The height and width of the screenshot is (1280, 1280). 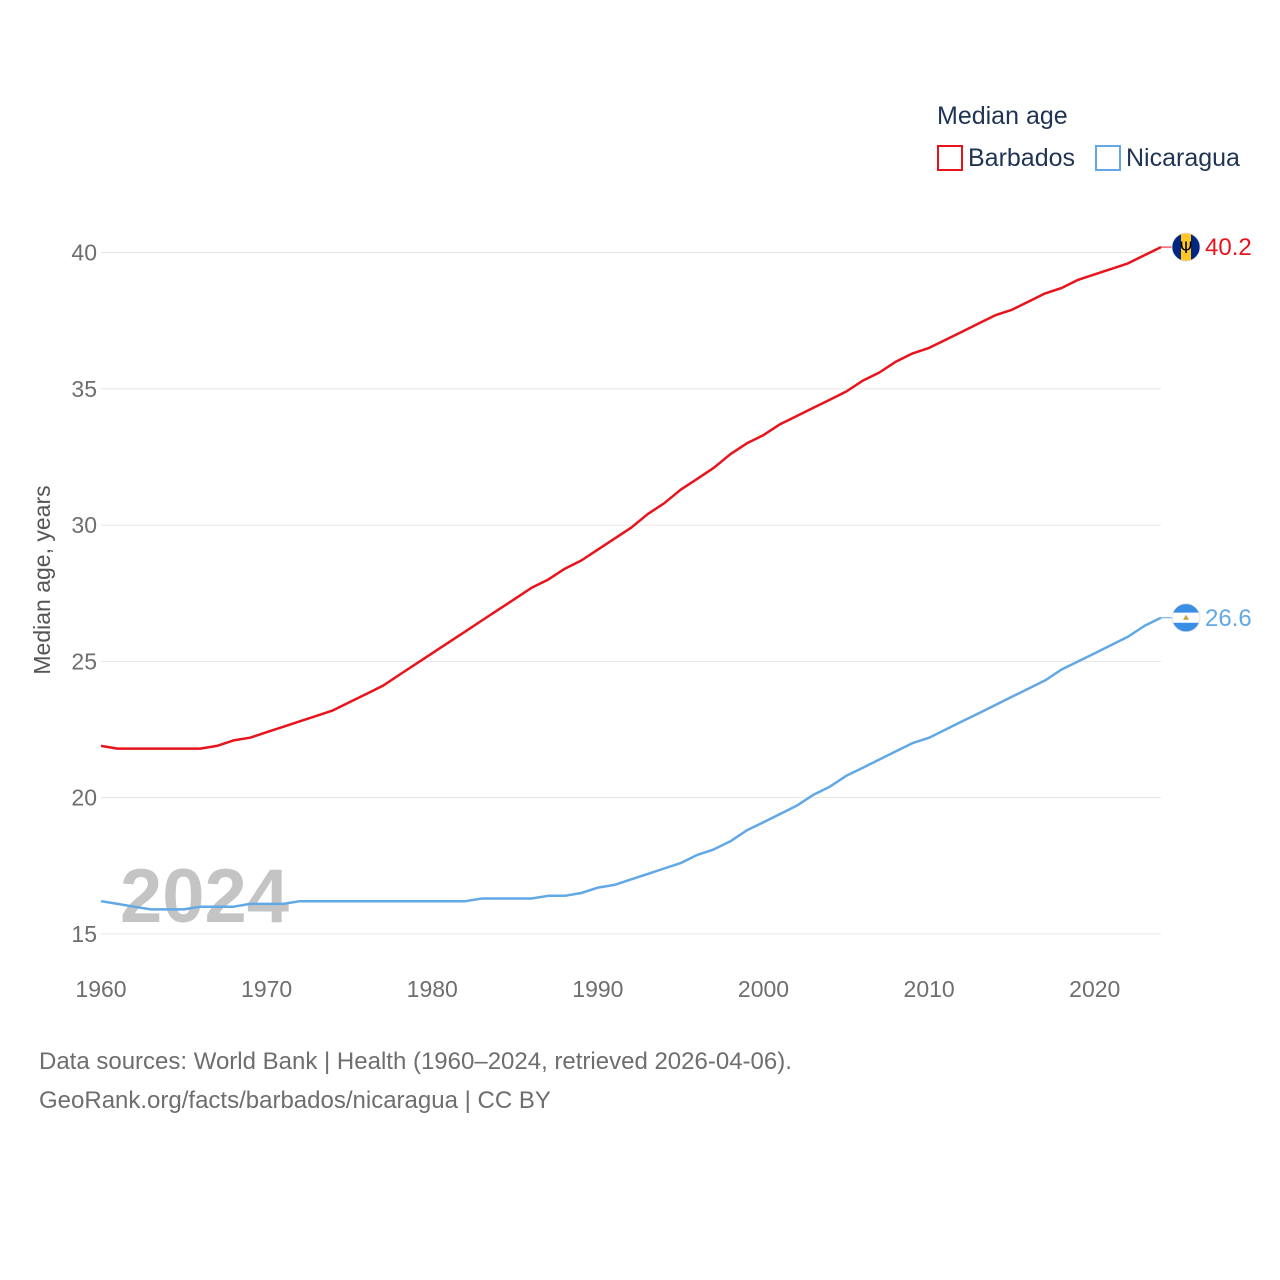 I want to click on y-axis-title: Median age, years, so click(x=42, y=579).